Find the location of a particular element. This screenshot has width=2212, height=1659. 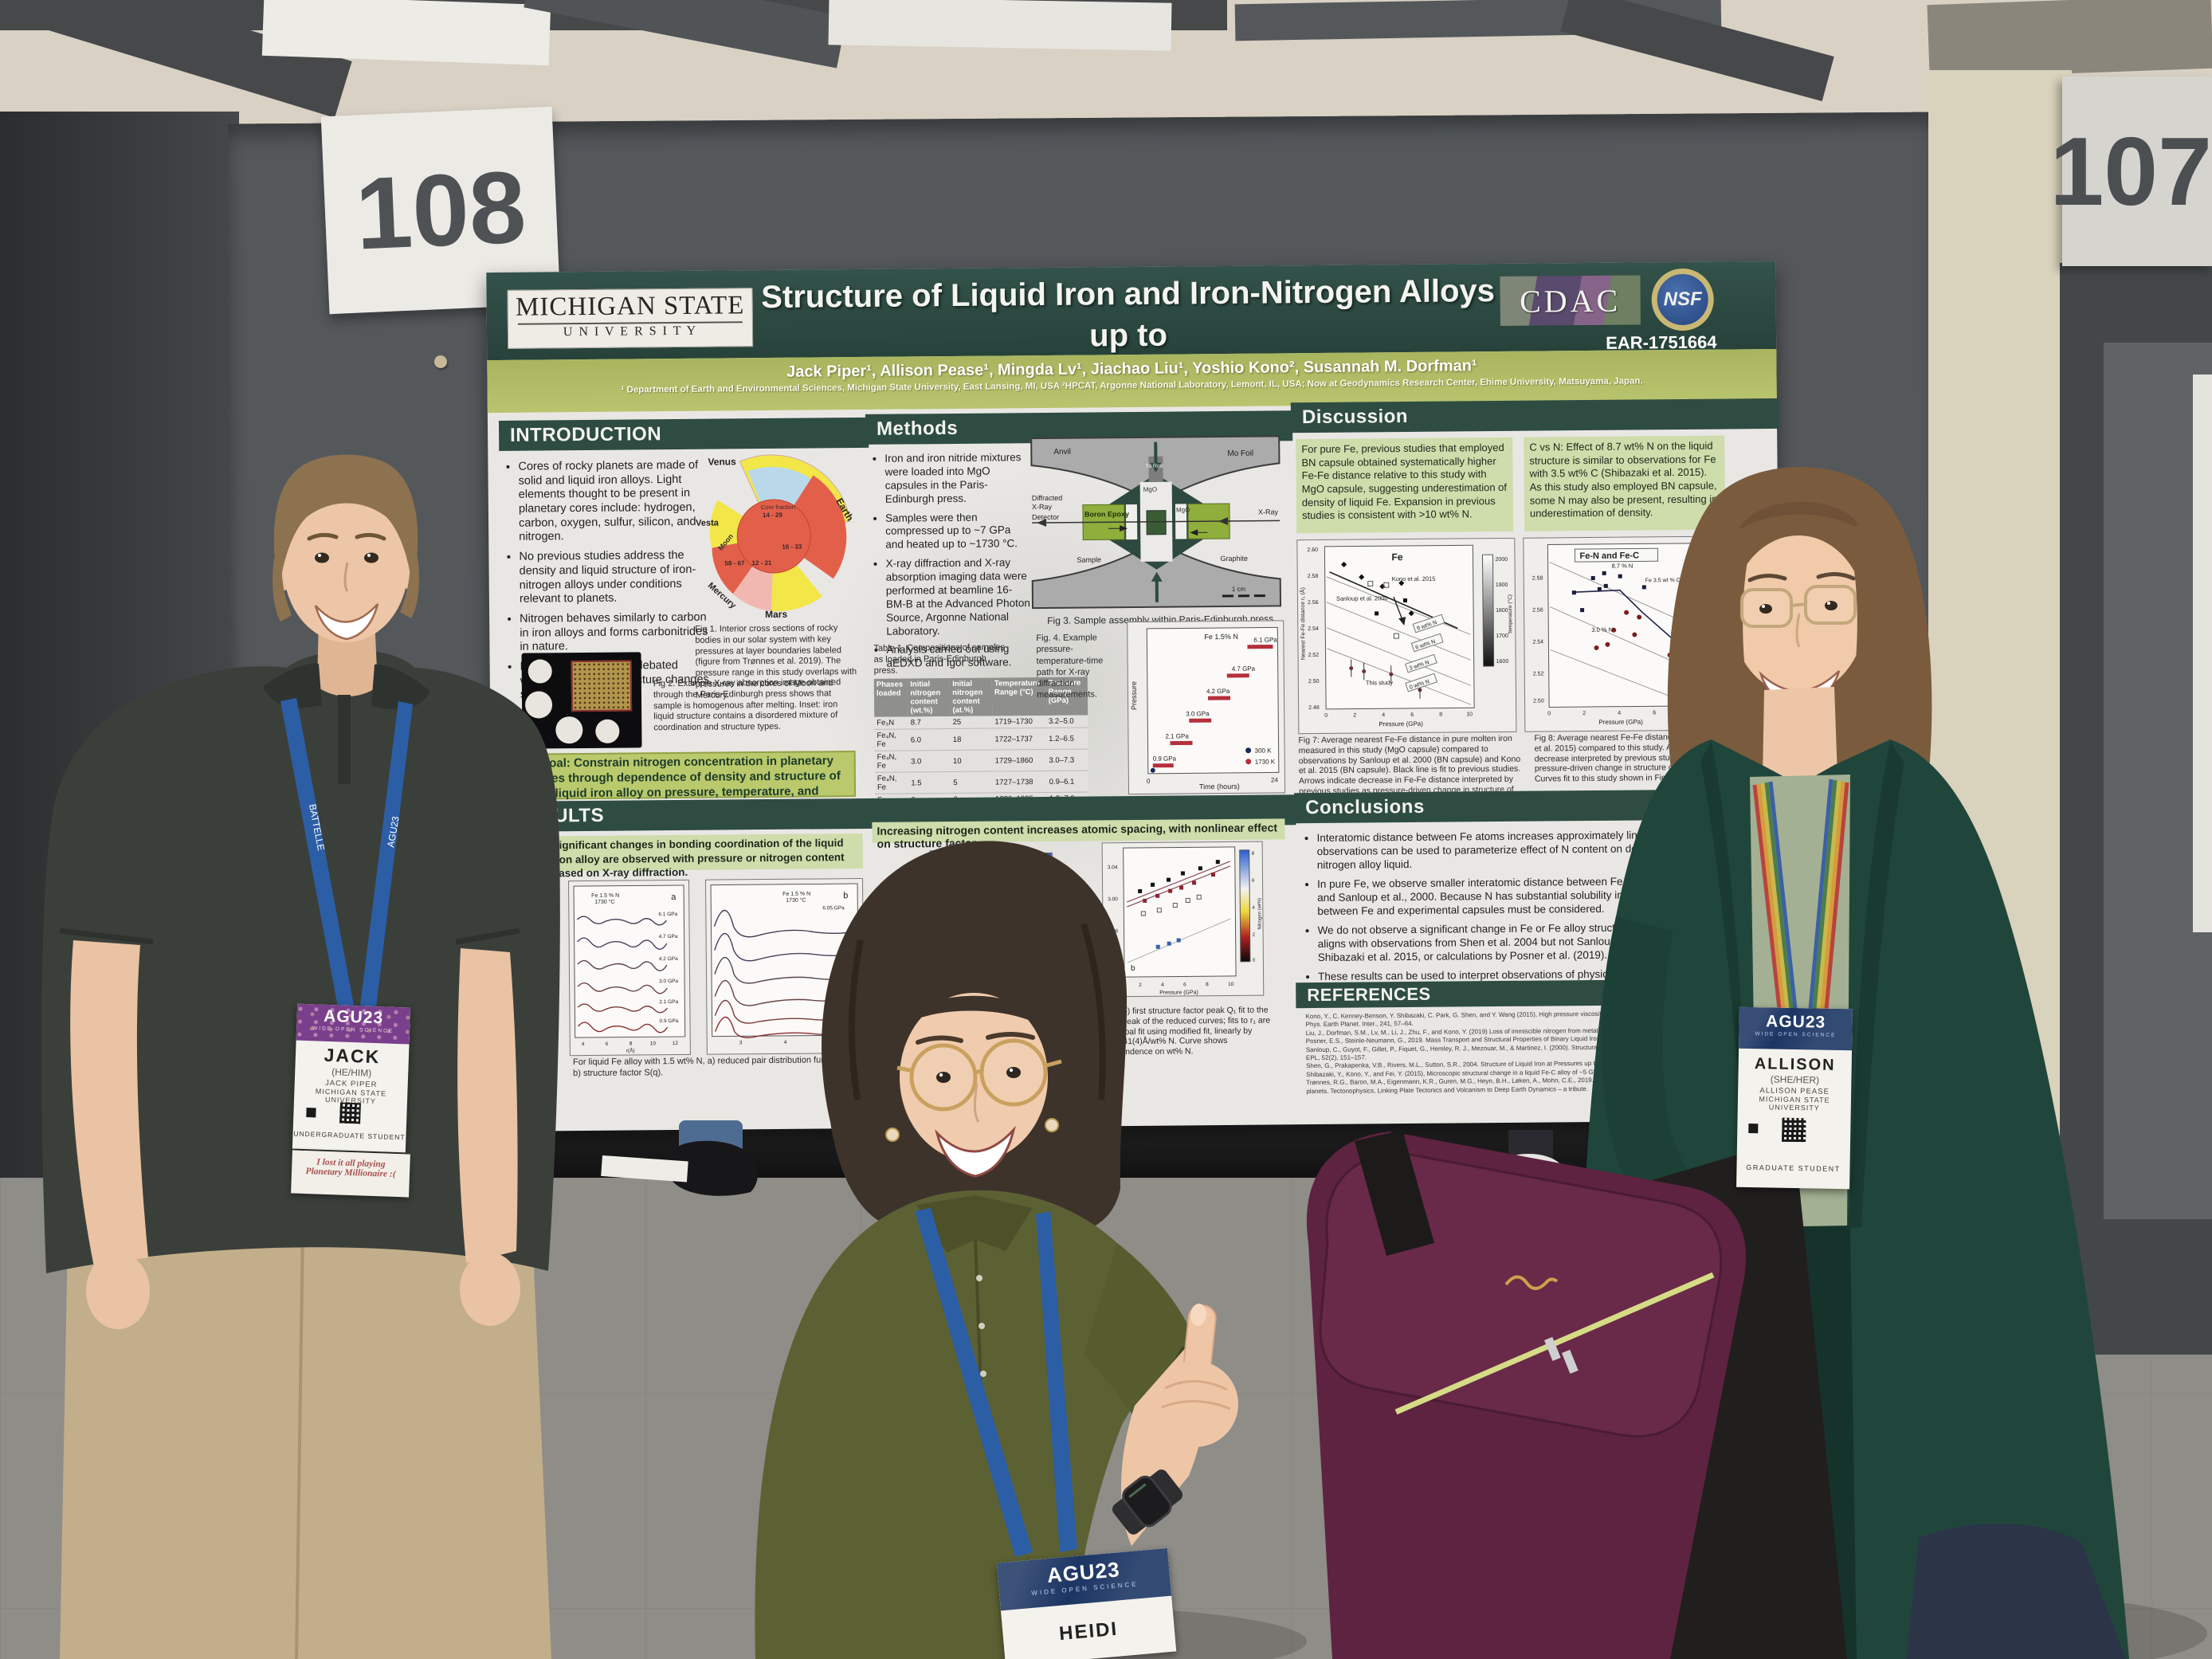

fig7-xtick: 6 is located at coordinates (1412, 715).